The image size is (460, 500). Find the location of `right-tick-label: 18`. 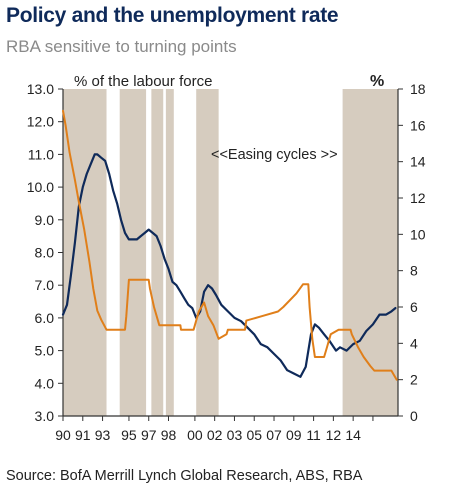

right-tick-label: 18 is located at coordinates (418, 89).